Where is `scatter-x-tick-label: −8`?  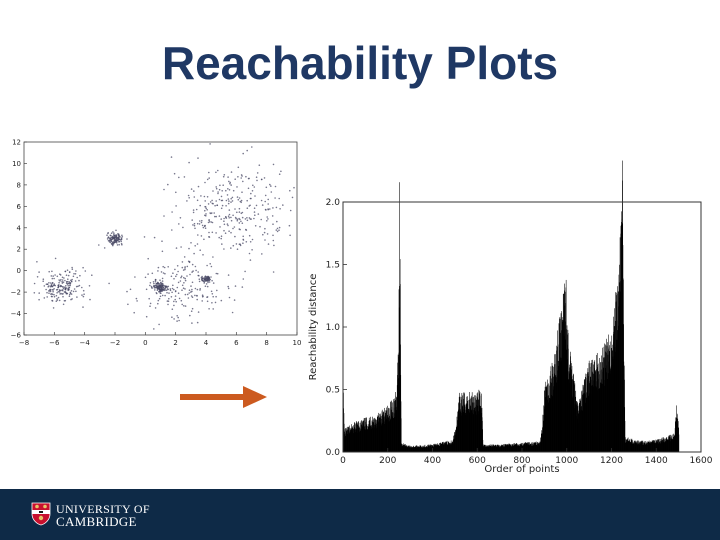 scatter-x-tick-label: −8 is located at coordinates (24, 343).